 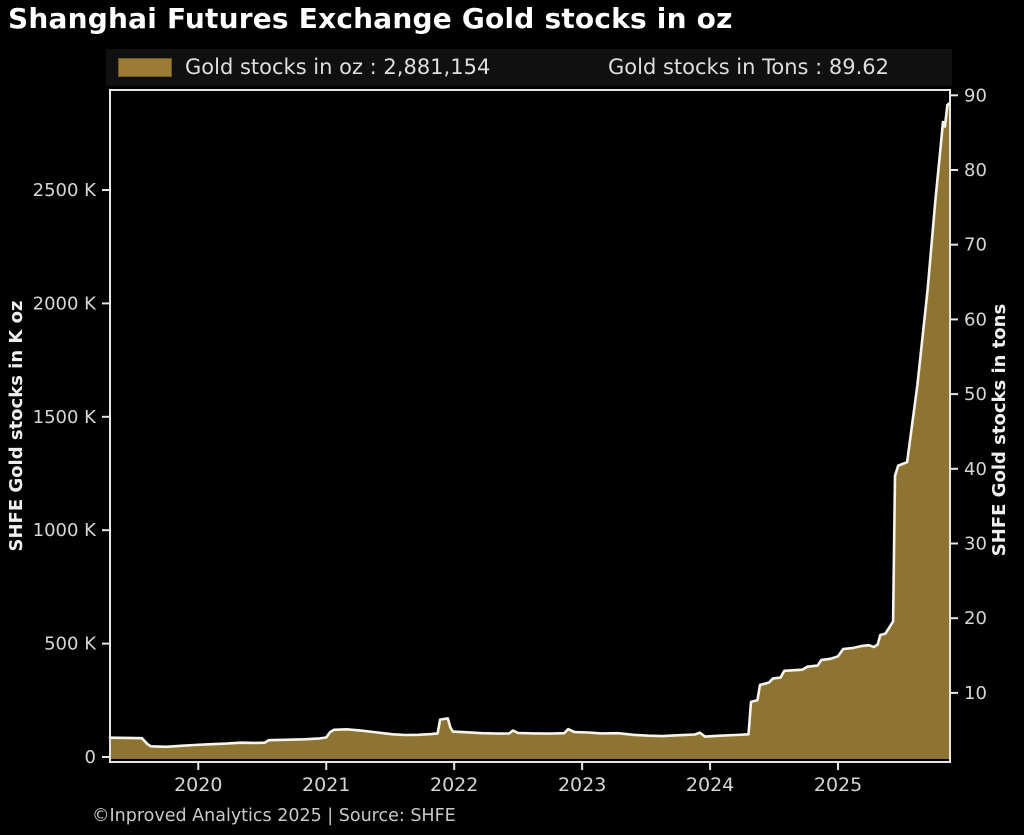 What do you see at coordinates (454, 785) in the screenshot?
I see `x-tick-label: 2022` at bounding box center [454, 785].